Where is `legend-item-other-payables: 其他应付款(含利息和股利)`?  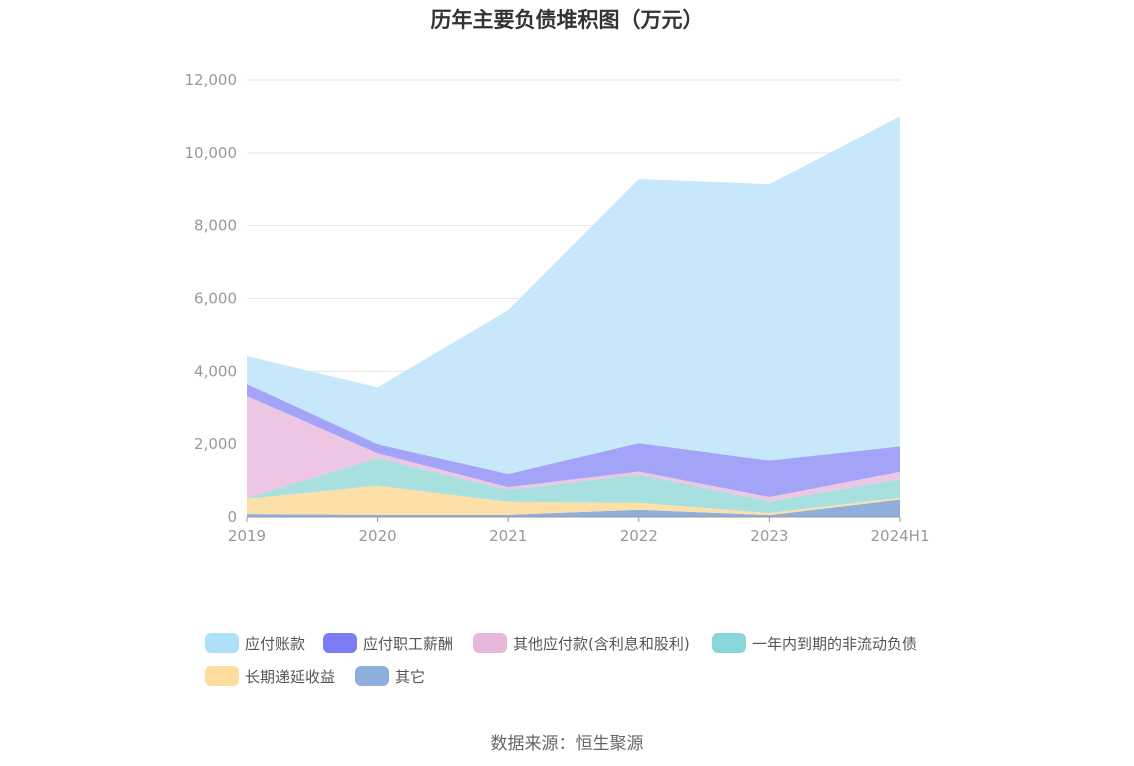 legend-item-other-payables: 其他应付款(含利息和股利) is located at coordinates (581, 643).